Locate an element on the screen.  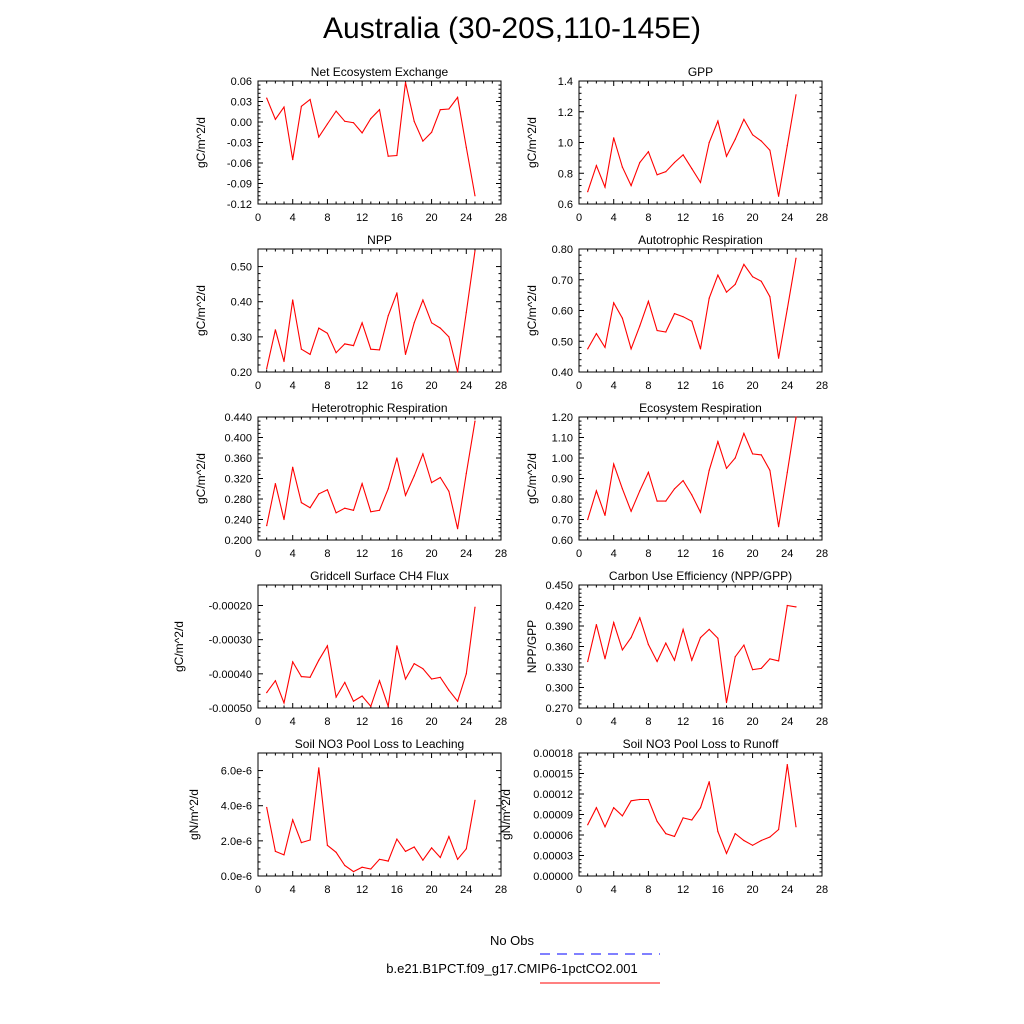
panel-title: Autotrophic Respiration is located at coordinates (700, 240).